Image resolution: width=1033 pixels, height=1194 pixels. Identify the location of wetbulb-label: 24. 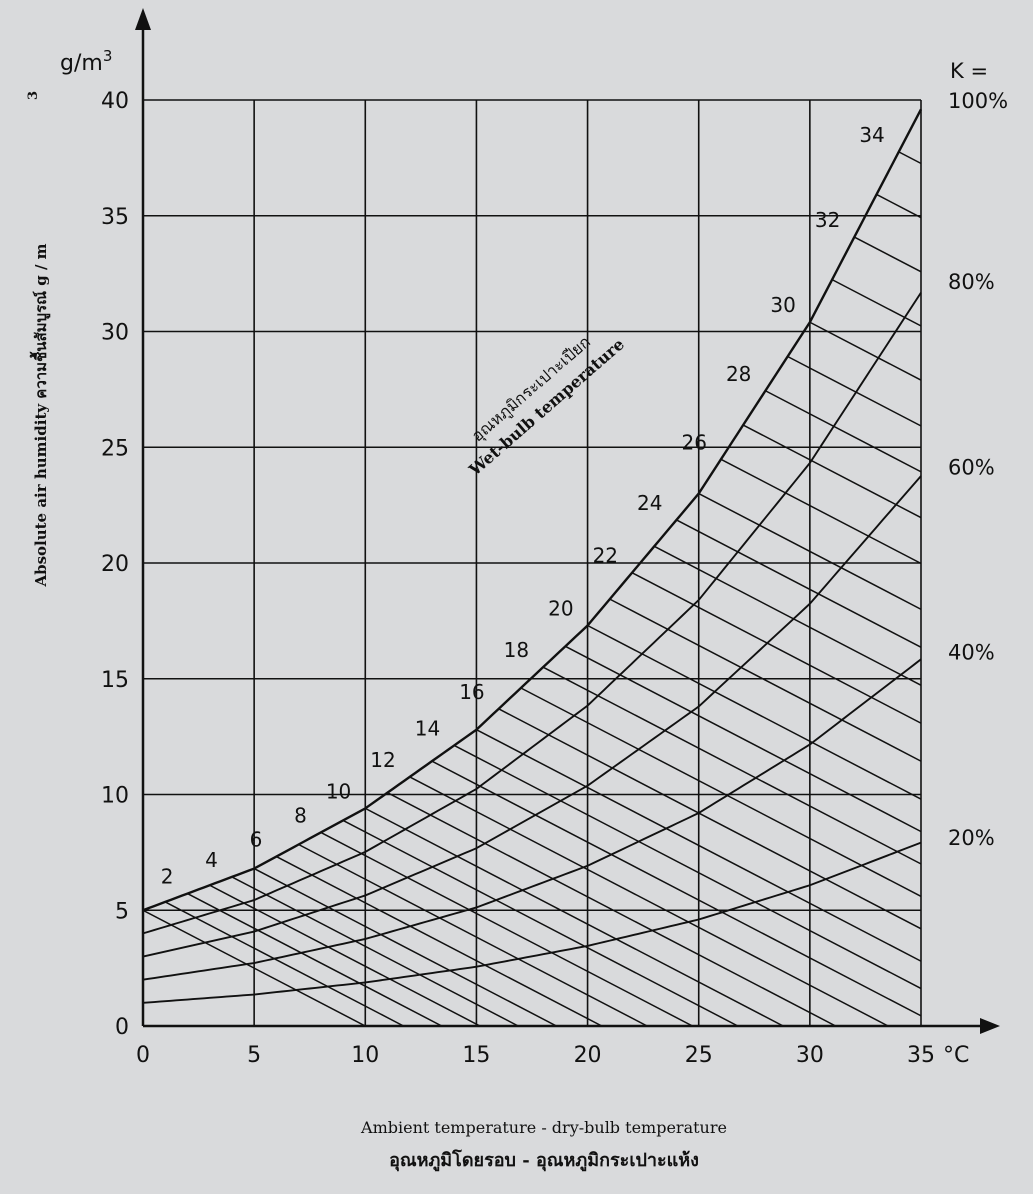
(649, 503).